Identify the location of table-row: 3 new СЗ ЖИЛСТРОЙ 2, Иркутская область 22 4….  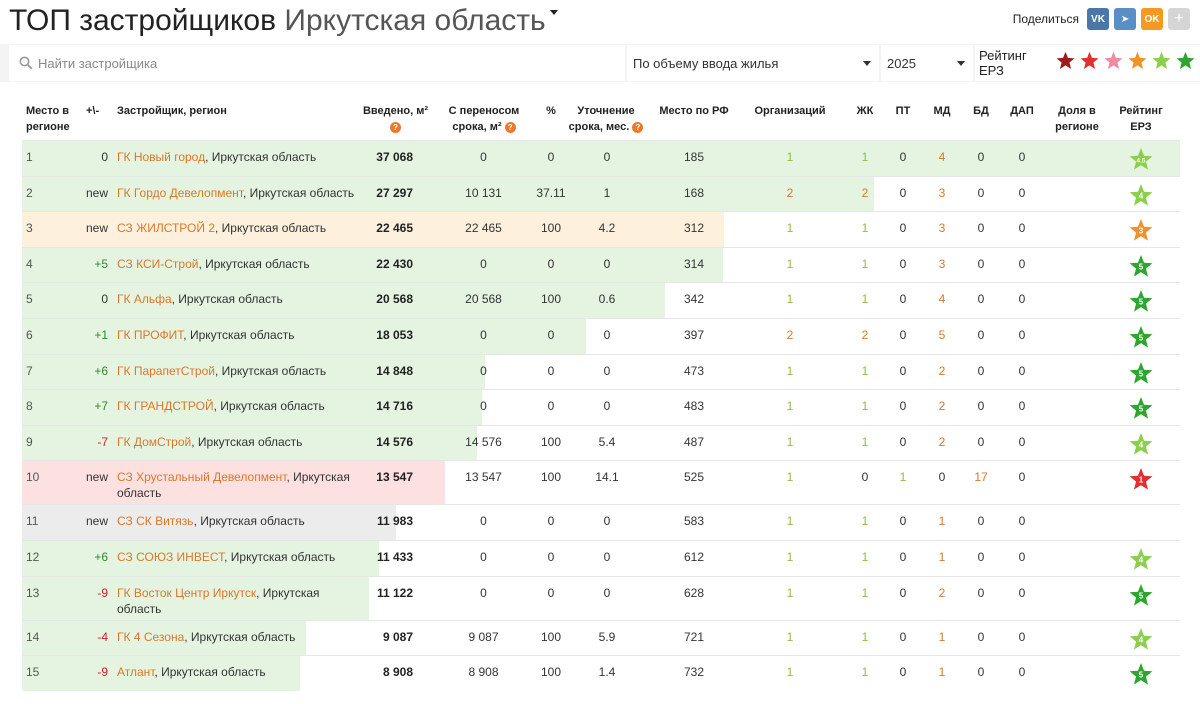
(601, 229).